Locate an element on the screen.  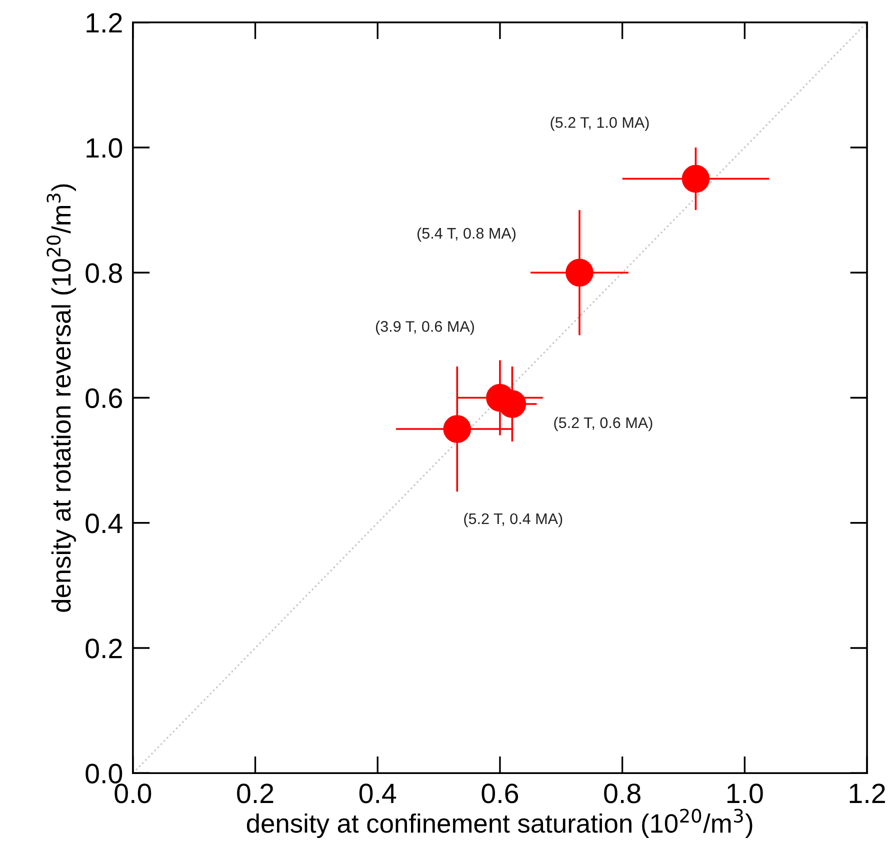
x-tick-label: 0.4 is located at coordinates (377, 794).